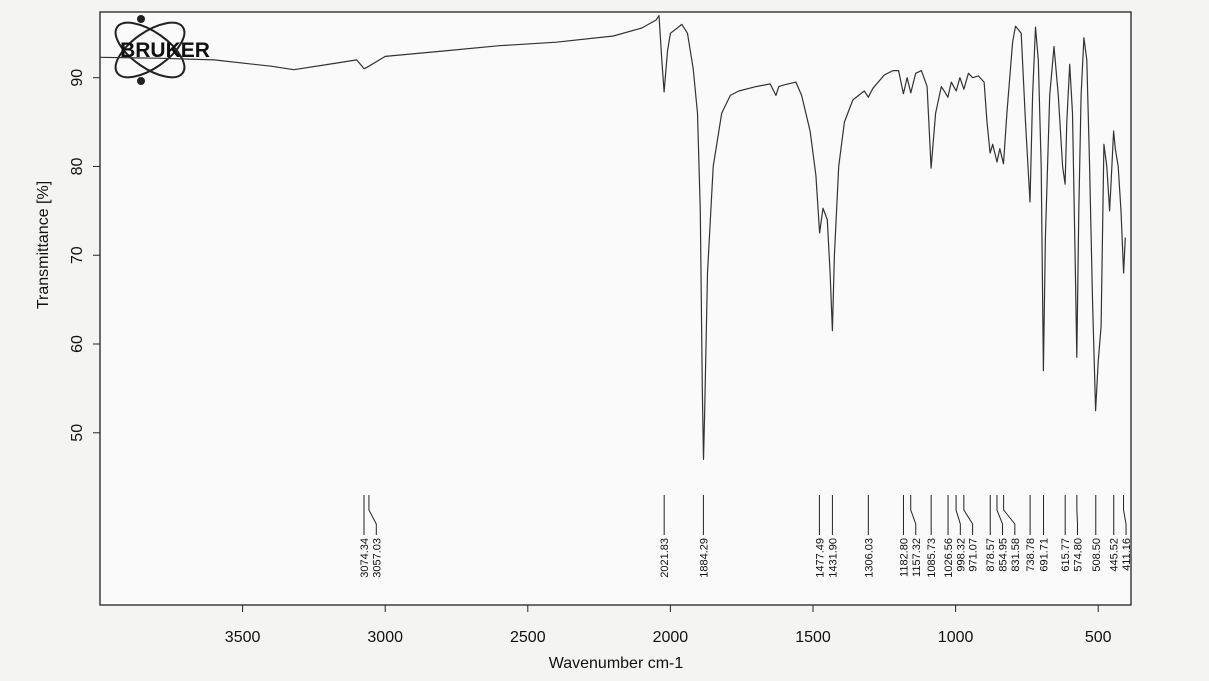 This screenshot has height=681, width=1209. I want to click on peak-label: 445.52, so click(1115, 555).